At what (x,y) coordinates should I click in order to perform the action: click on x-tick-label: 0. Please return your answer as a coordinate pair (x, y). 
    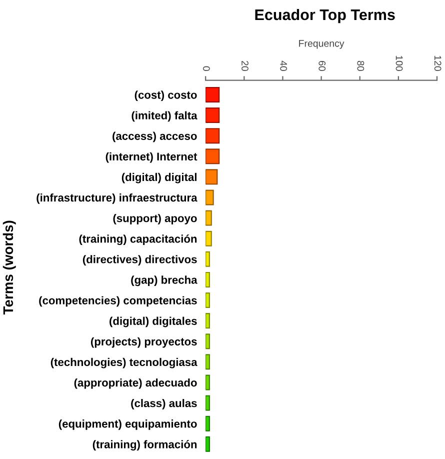
    Looking at the image, I should click on (206, 68).